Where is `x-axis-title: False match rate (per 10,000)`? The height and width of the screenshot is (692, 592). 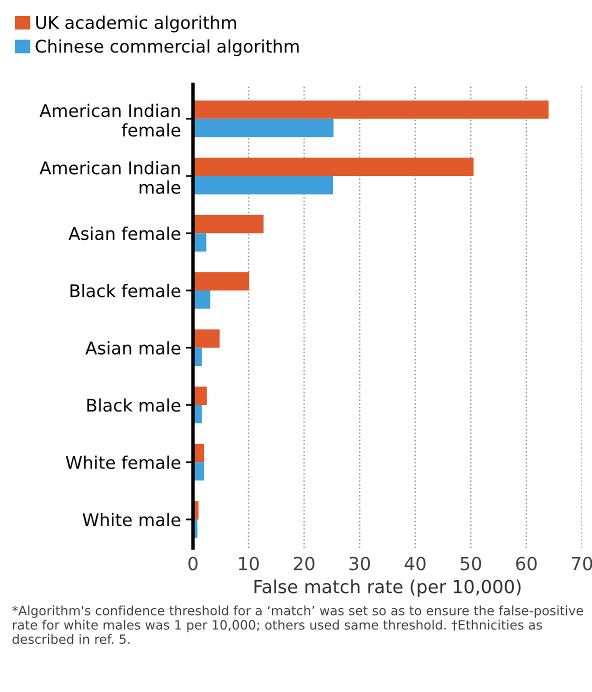
x-axis-title: False match rate (per 10,000) is located at coordinates (387, 588).